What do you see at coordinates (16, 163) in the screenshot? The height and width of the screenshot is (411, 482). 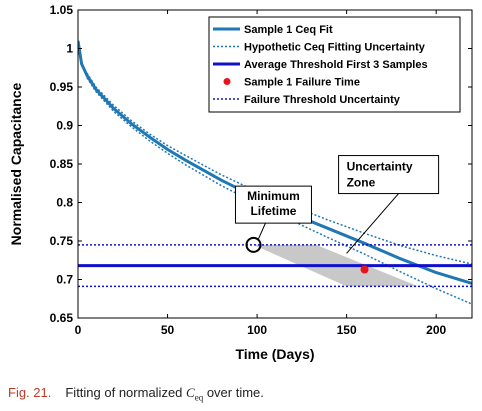 I see `y-axis-title: Normalised Capacitance` at bounding box center [16, 163].